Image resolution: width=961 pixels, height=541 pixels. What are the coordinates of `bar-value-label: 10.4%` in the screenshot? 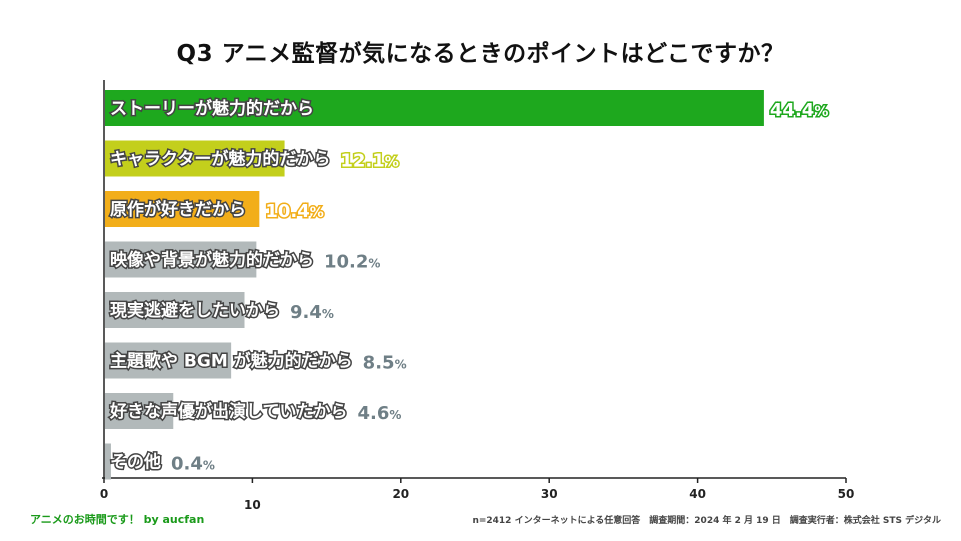 It's located at (294, 211).